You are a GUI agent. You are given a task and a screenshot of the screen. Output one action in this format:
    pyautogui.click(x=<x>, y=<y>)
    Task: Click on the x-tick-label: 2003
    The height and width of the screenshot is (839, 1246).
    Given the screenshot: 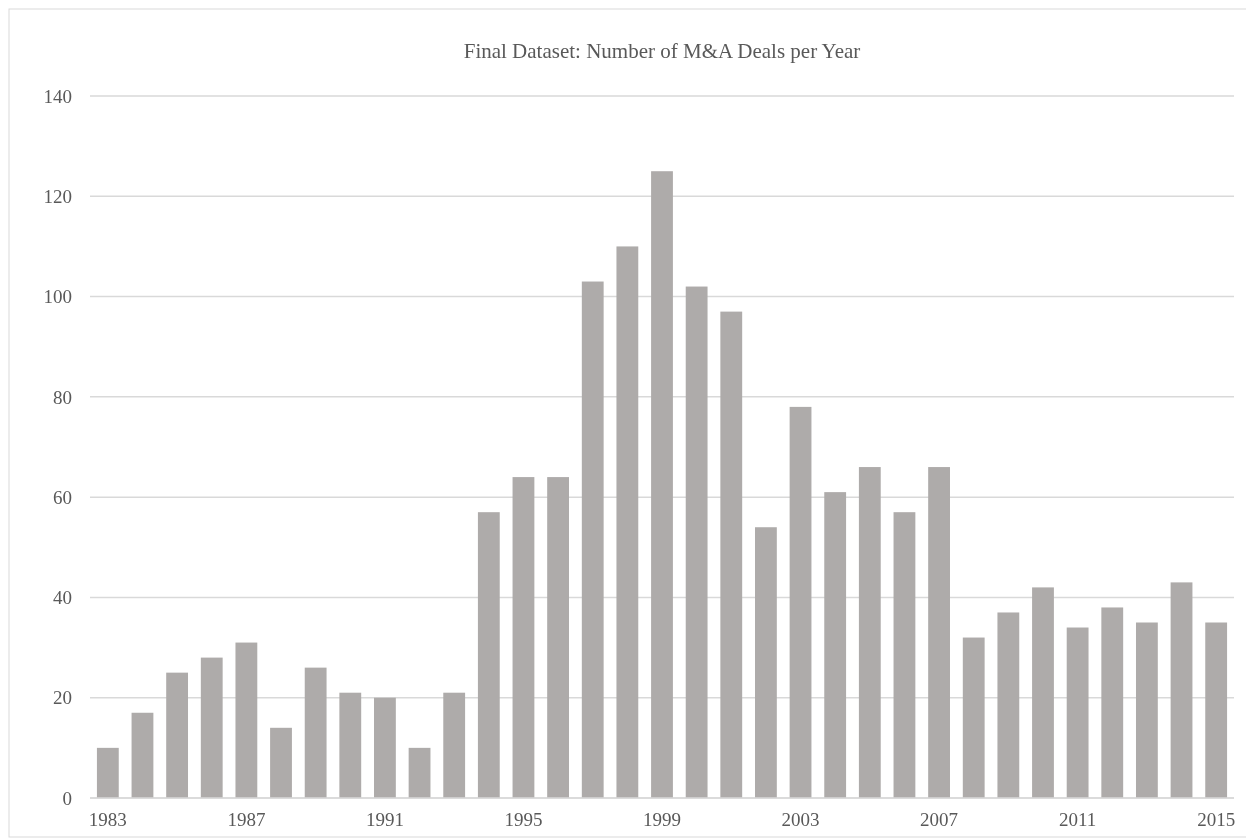 What is the action you would take?
    pyautogui.click(x=800, y=819)
    